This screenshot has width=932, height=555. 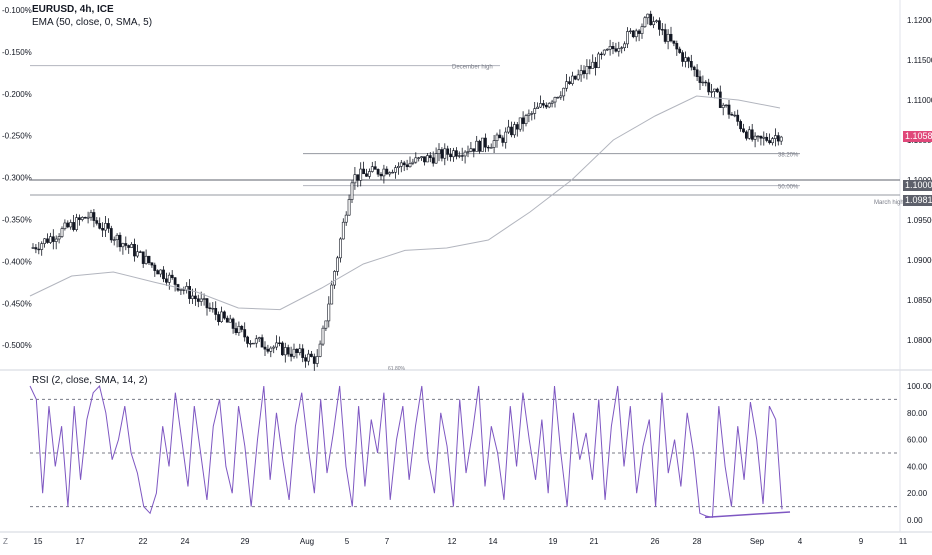 What do you see at coordinates (472, 68) in the screenshot?
I see `december-high-label: December high` at bounding box center [472, 68].